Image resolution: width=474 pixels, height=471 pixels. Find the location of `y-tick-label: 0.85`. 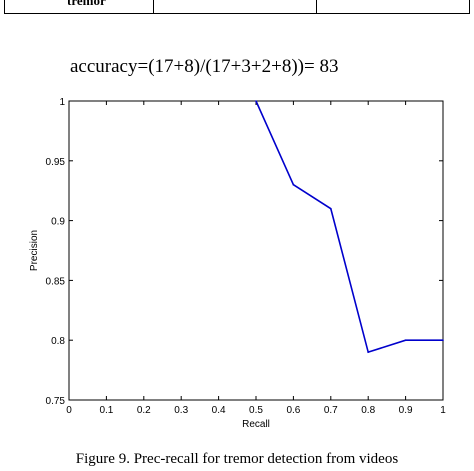

y-tick-label: 0.85 is located at coordinates (56, 281).